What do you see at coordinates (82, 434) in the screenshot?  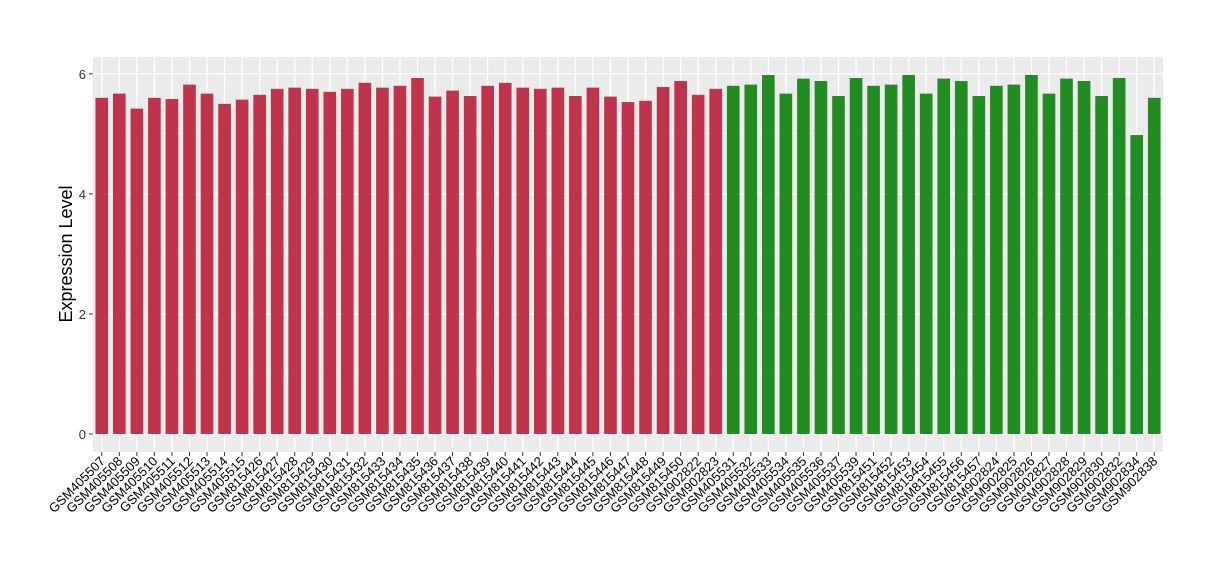 I see `y-tick-label: 0` at bounding box center [82, 434].